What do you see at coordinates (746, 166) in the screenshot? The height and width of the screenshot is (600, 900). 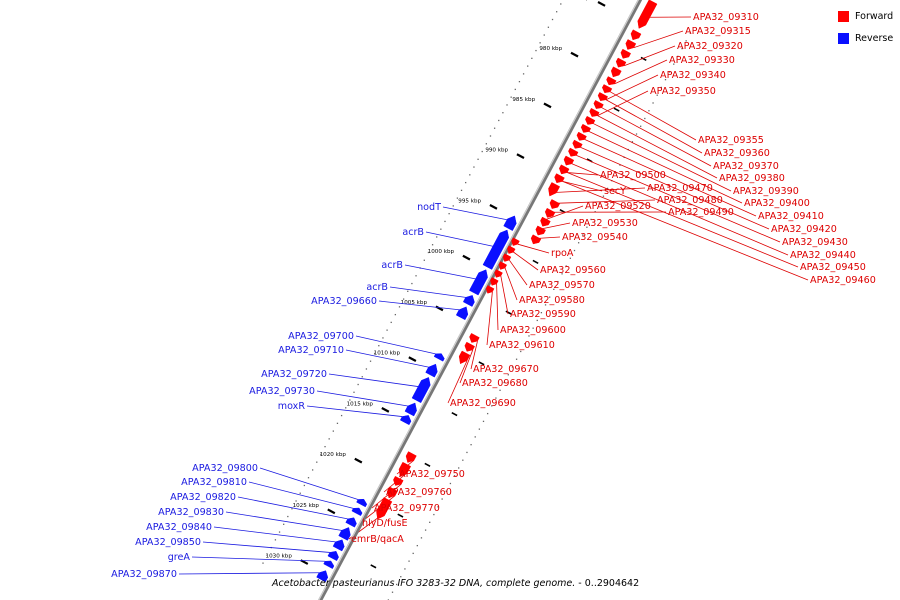 I see `gene-label-forward: APA32_09370` at bounding box center [746, 166].